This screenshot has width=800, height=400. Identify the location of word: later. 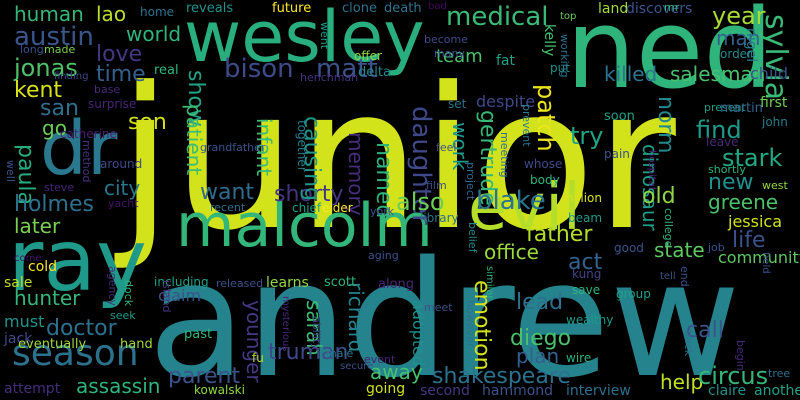
(37, 226).